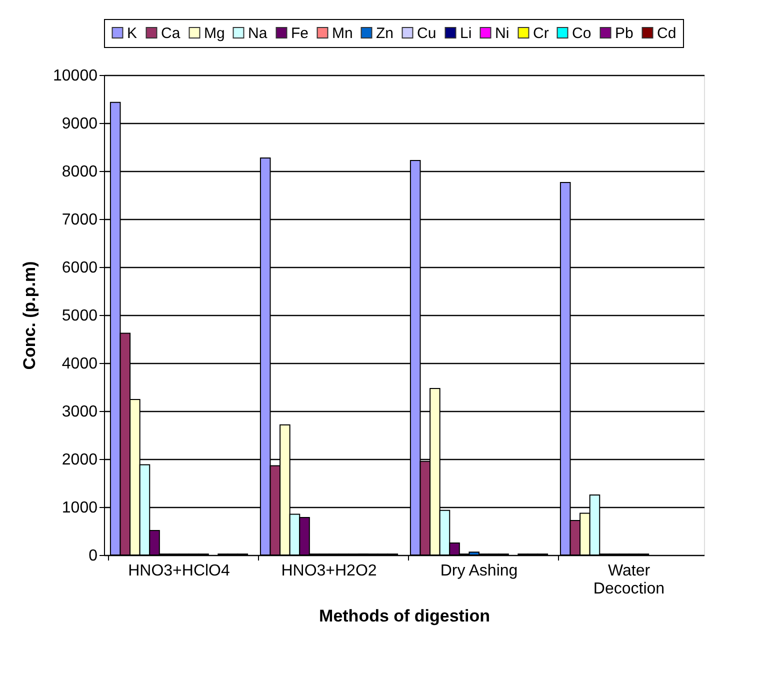 This screenshot has width=767, height=699. Describe the element at coordinates (541, 33) in the screenshot. I see `legend-label: Cr` at that location.